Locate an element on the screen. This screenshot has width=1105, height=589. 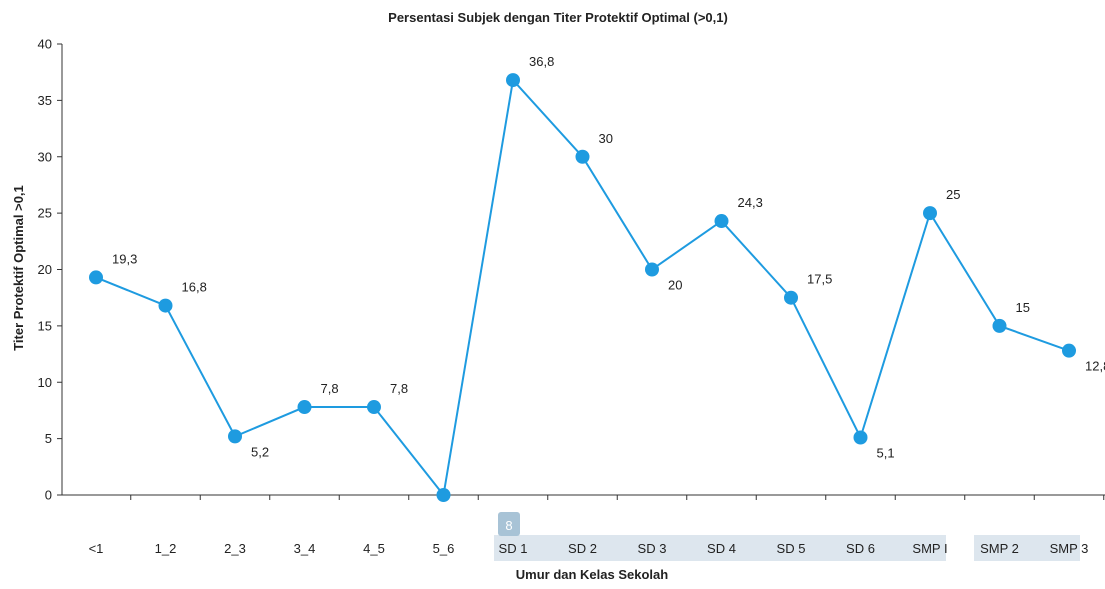
x-tick-label: 2_3 is located at coordinates (235, 548).